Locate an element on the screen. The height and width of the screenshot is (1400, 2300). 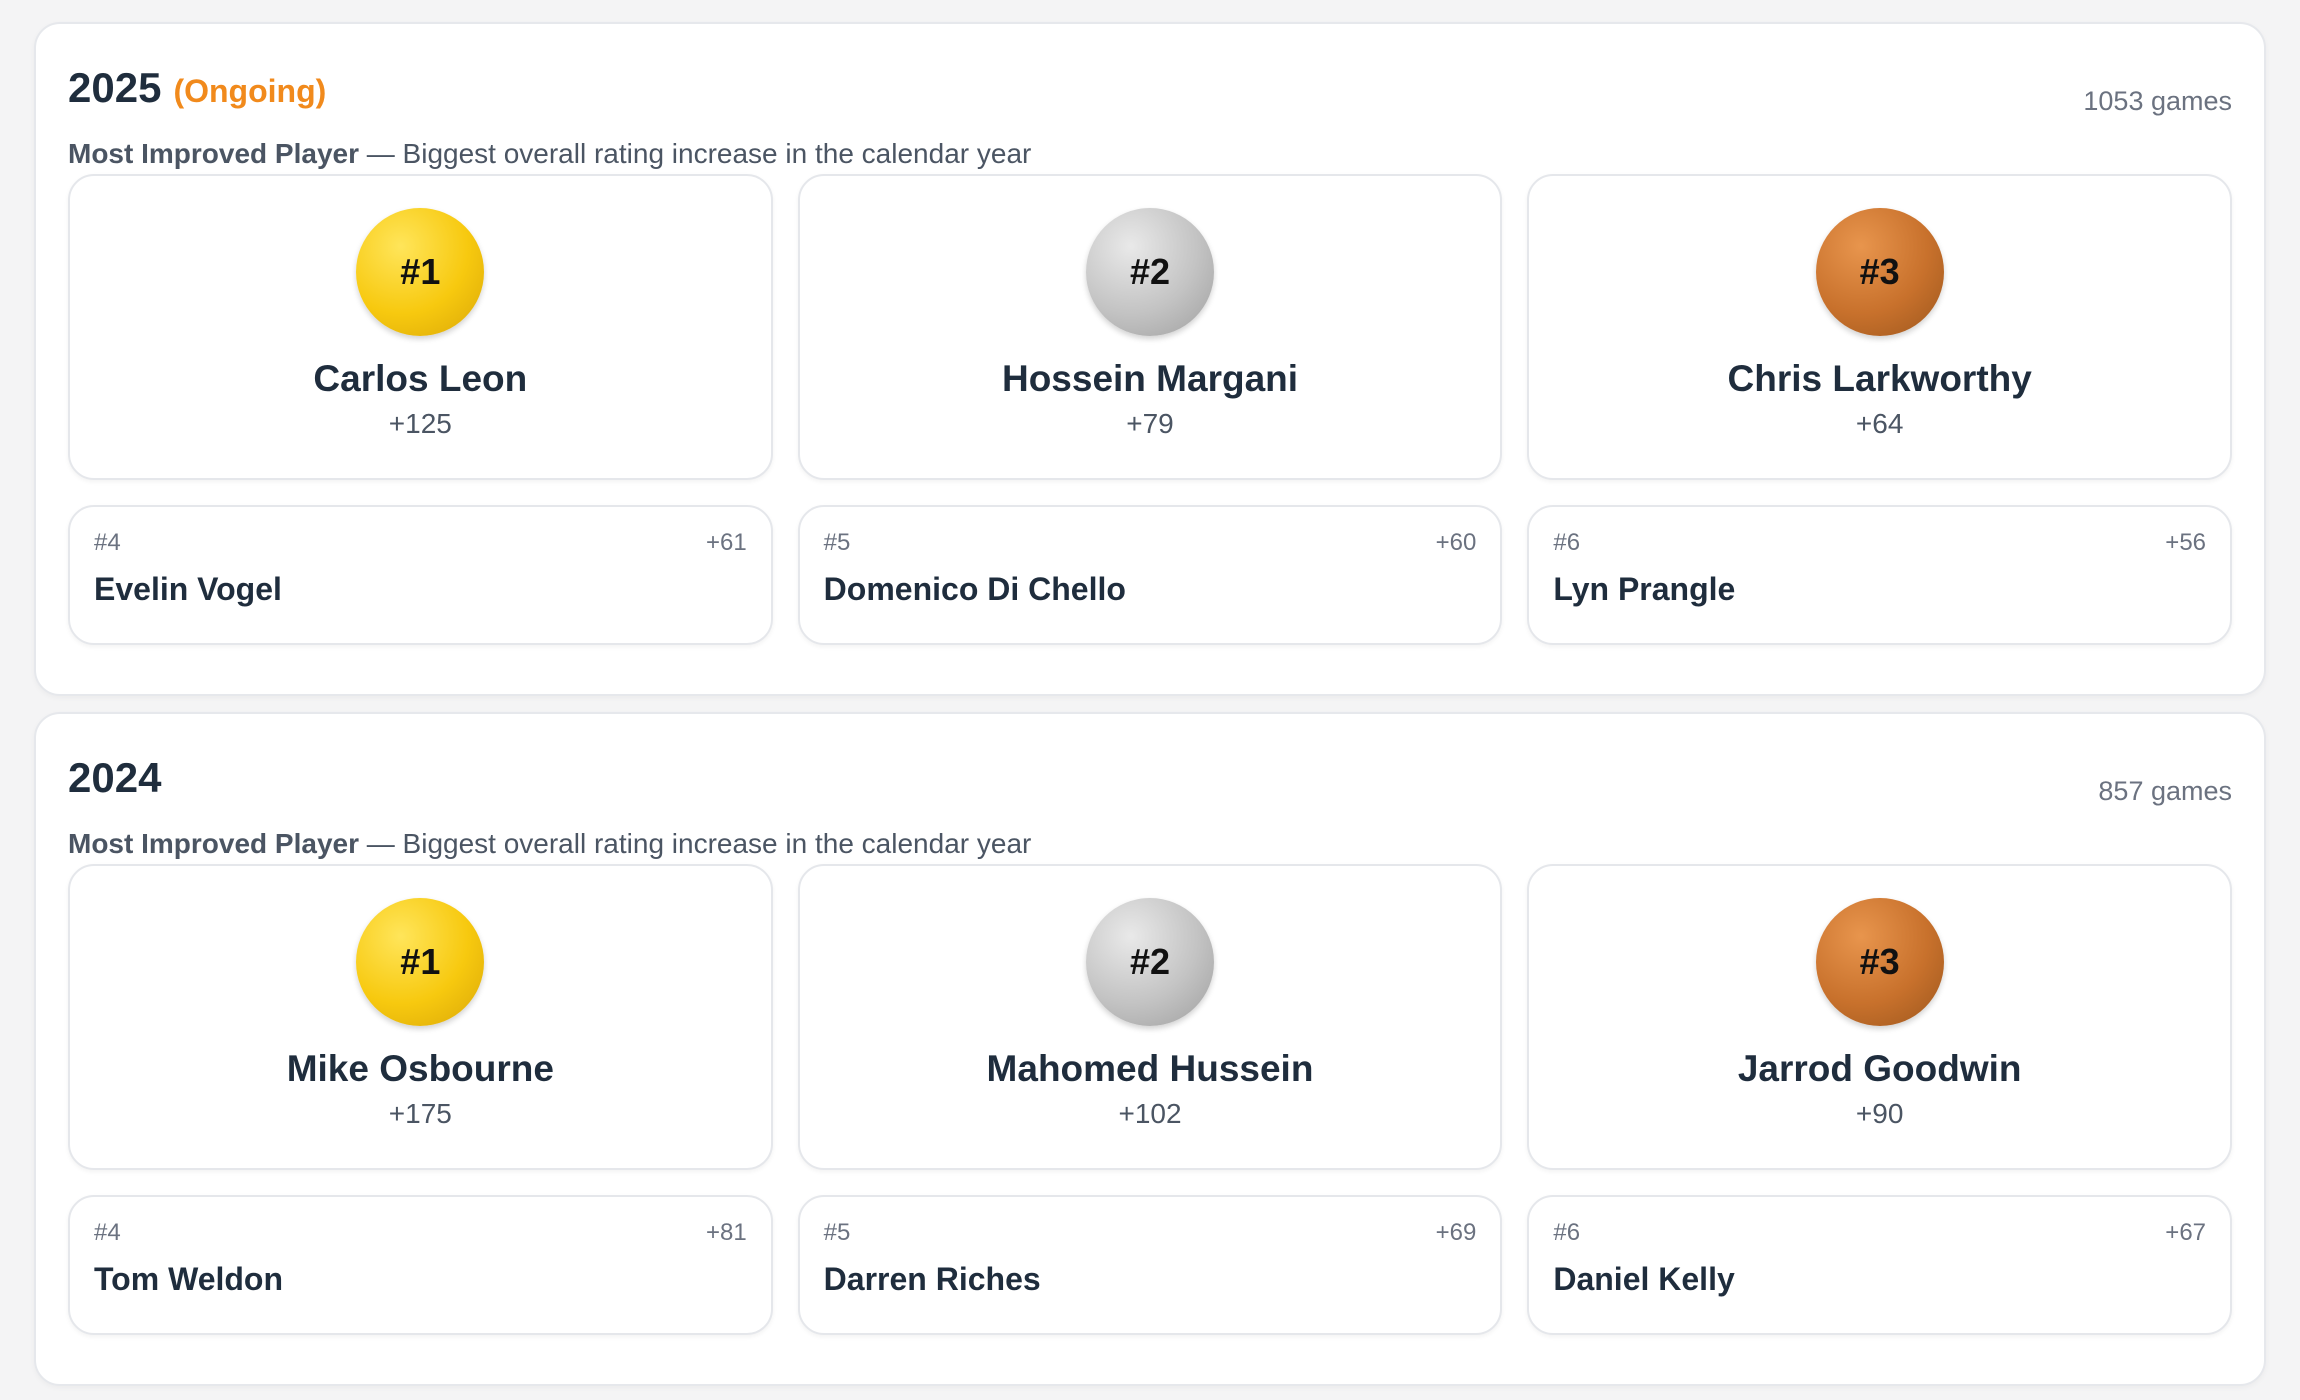
podium-card-2: #2 Hossein Margani +79 is located at coordinates (1150, 327).